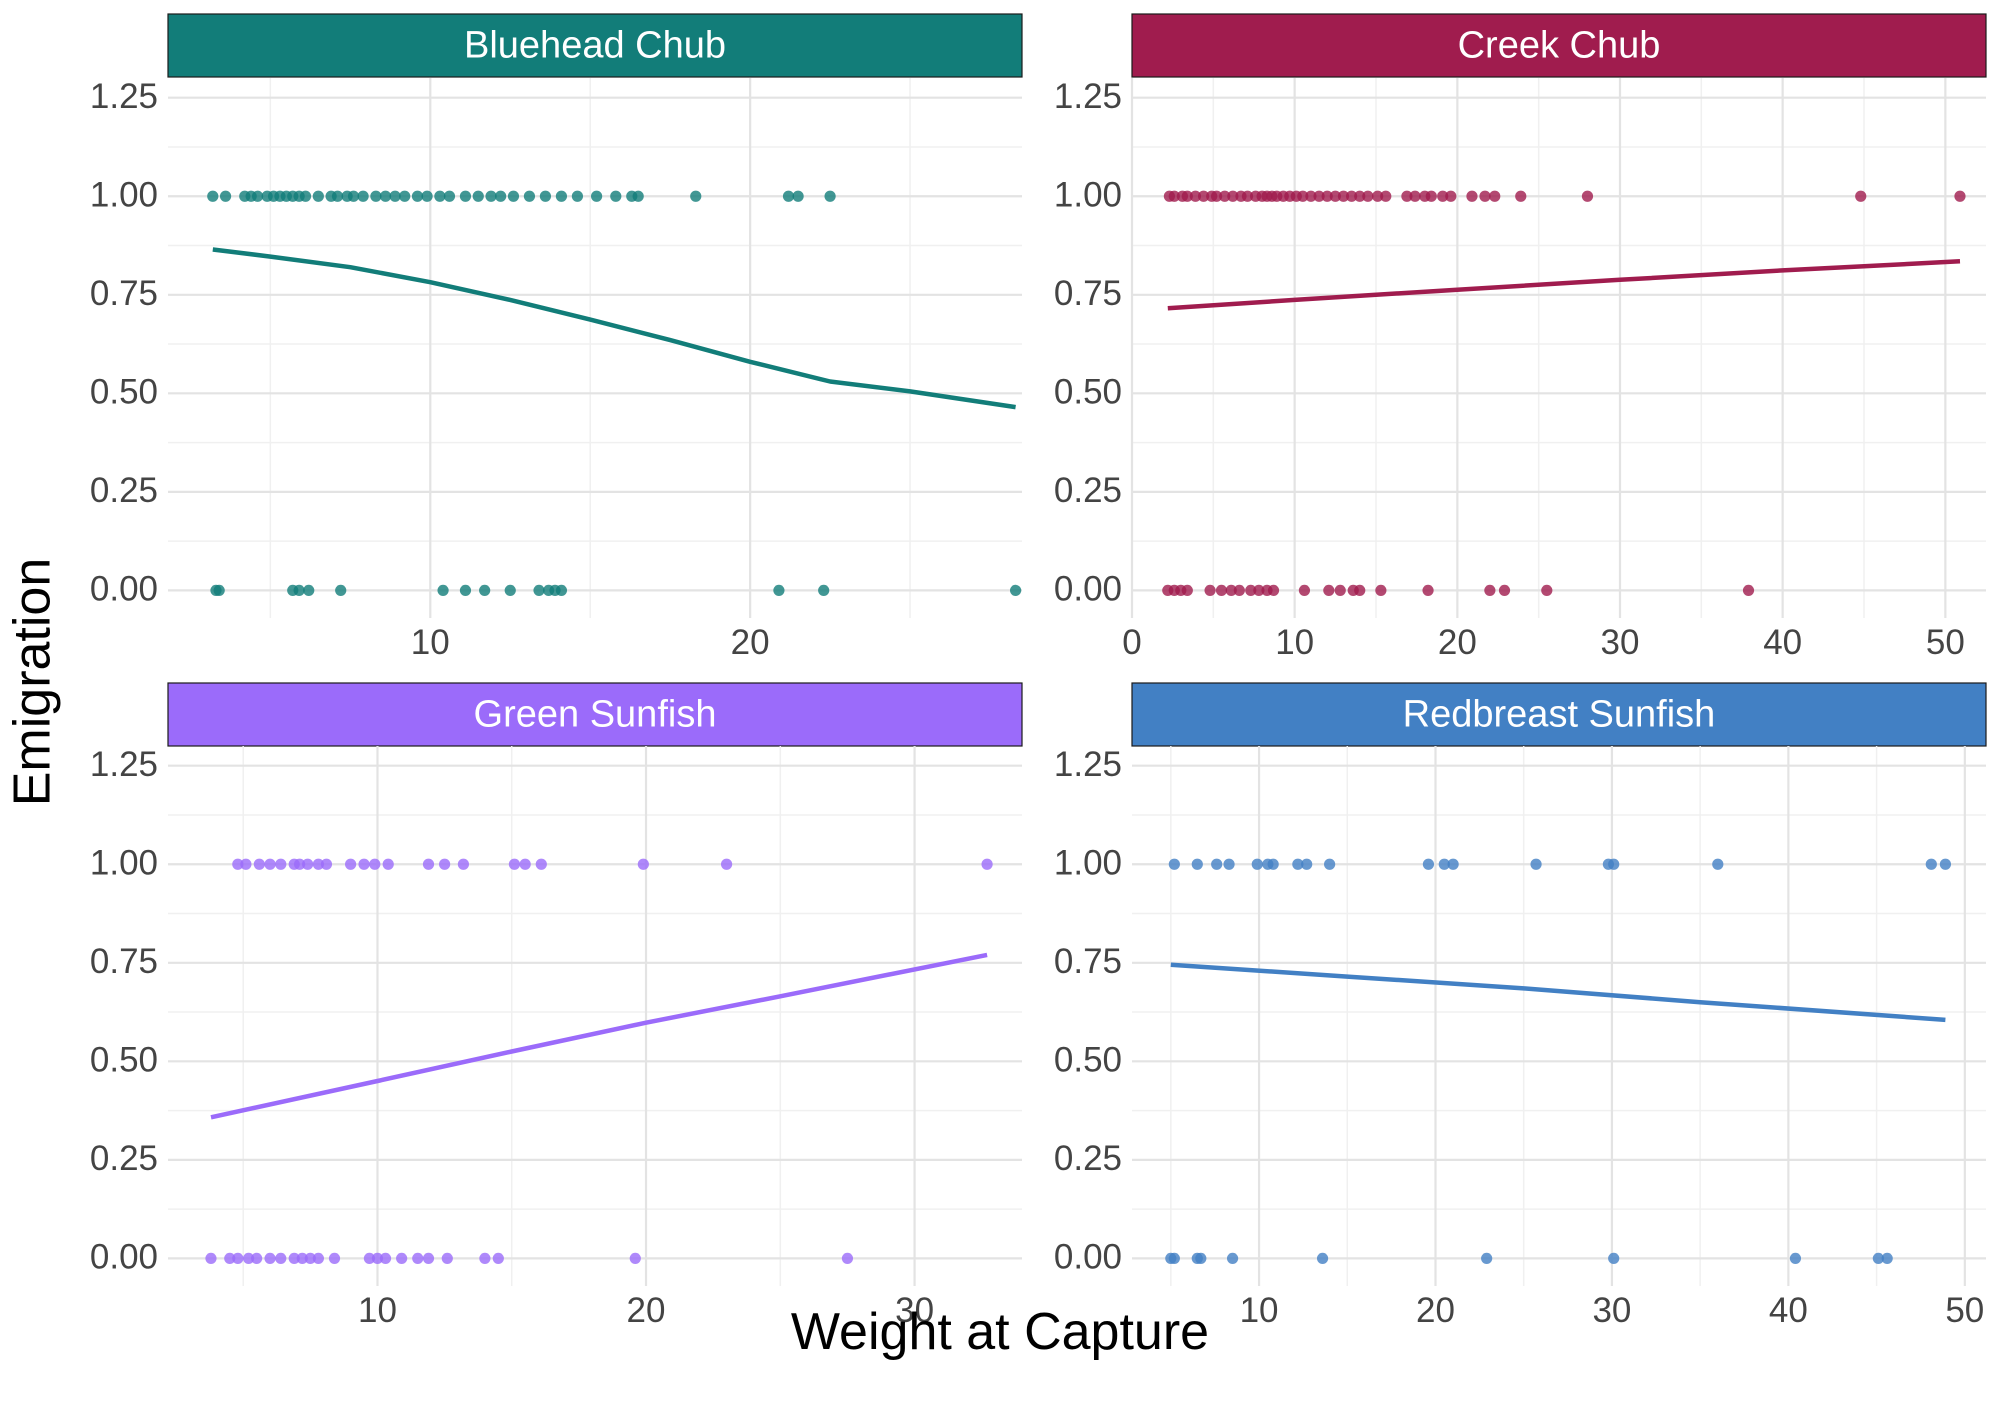 Image resolution: width=2000 pixels, height=1413 pixels. Describe the element at coordinates (1131, 642) in the screenshot. I see `x-tick-label: 0` at that location.